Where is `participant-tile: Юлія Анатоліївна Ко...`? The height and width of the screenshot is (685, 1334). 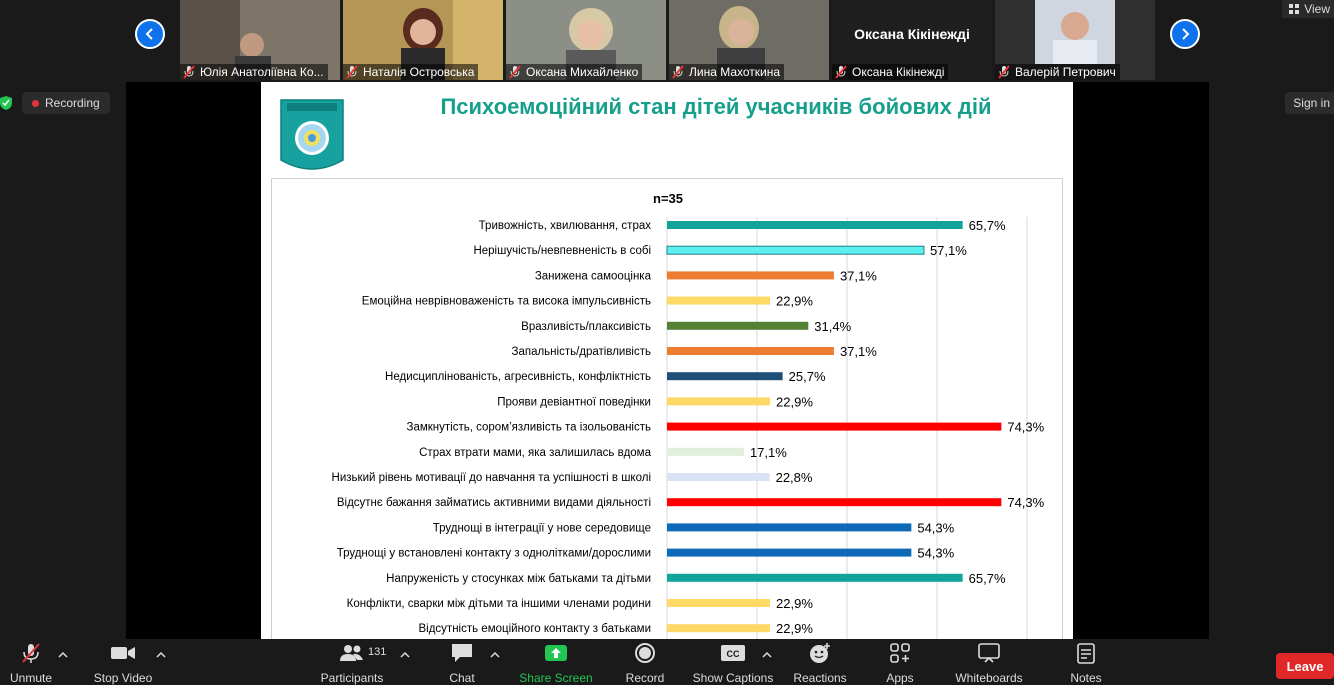
participant-tile: Юлія Анатоліївна Ко... is located at coordinates (260, 40).